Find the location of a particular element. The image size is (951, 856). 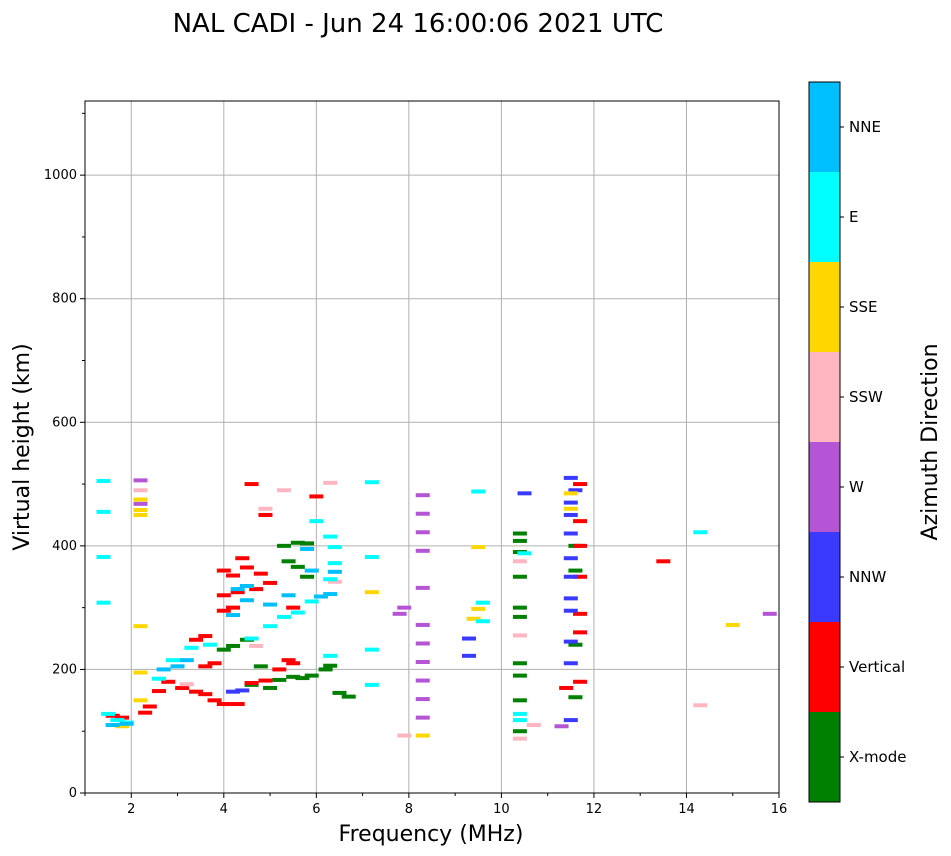

x-tick-label: 14 is located at coordinates (686, 809).